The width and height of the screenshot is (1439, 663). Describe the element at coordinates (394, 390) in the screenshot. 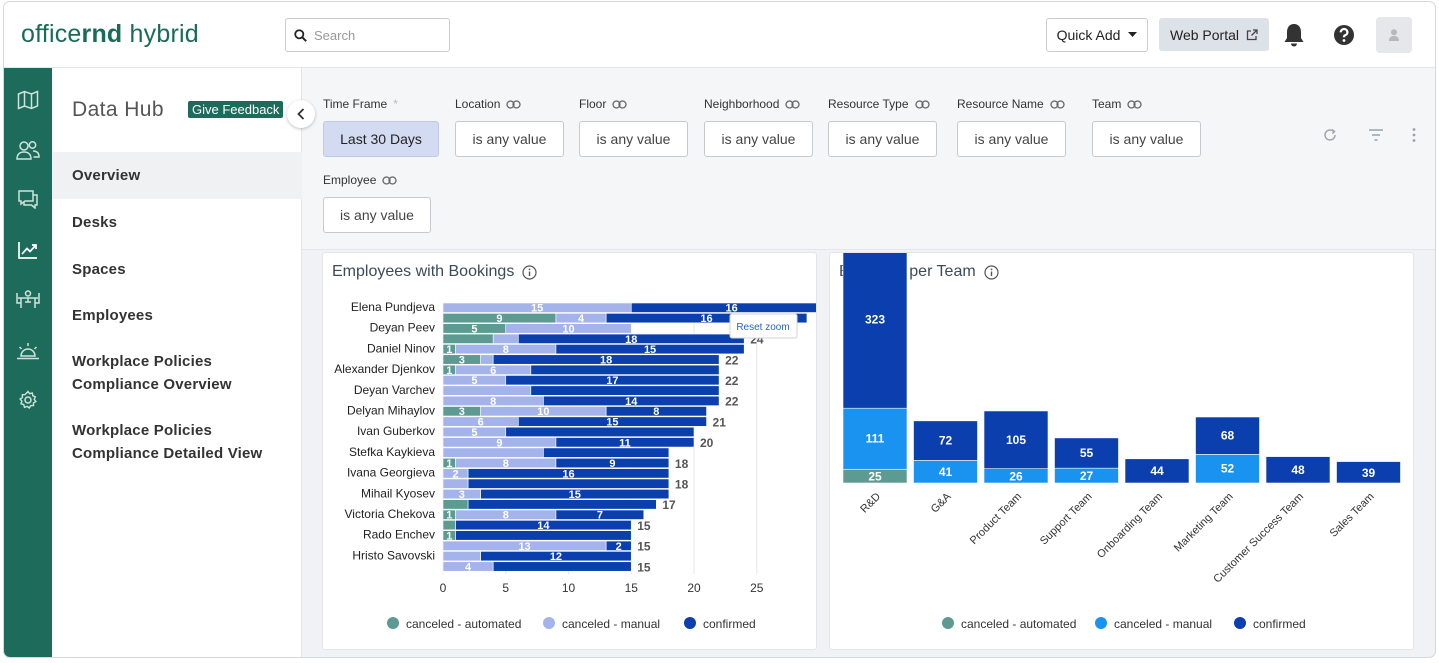

I see `y-category-label: Deyan Varchev` at that location.